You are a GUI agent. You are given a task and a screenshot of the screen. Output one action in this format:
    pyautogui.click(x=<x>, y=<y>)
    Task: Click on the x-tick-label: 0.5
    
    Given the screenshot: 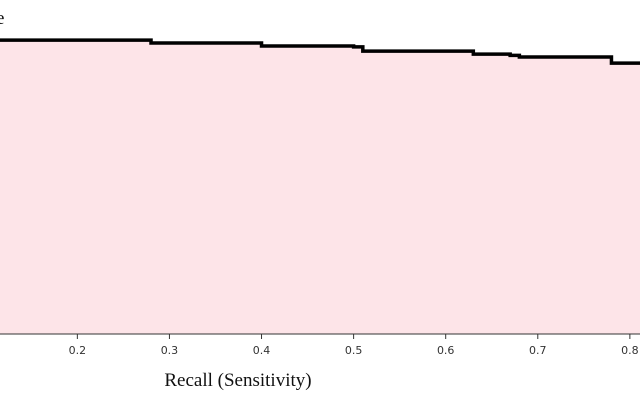 What is the action you would take?
    pyautogui.click(x=354, y=350)
    